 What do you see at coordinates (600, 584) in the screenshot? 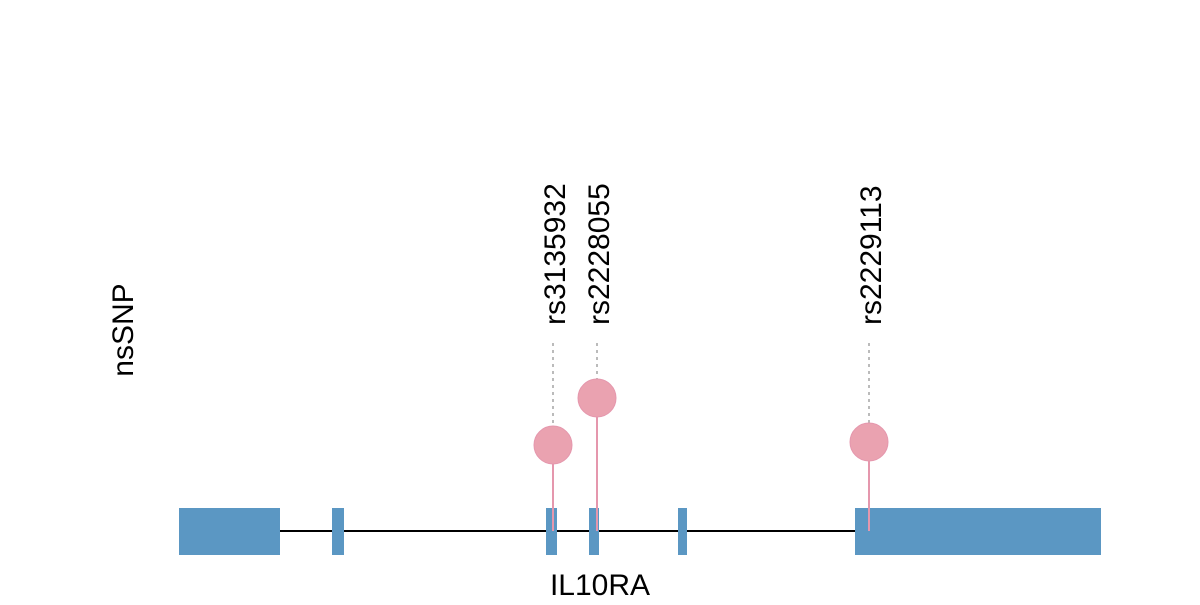
I see `gene-name: IL10RA` at bounding box center [600, 584].